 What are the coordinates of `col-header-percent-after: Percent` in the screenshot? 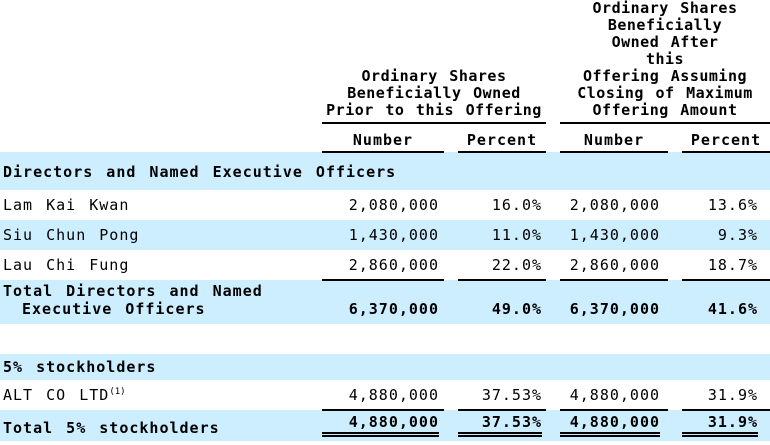 It's located at (726, 138).